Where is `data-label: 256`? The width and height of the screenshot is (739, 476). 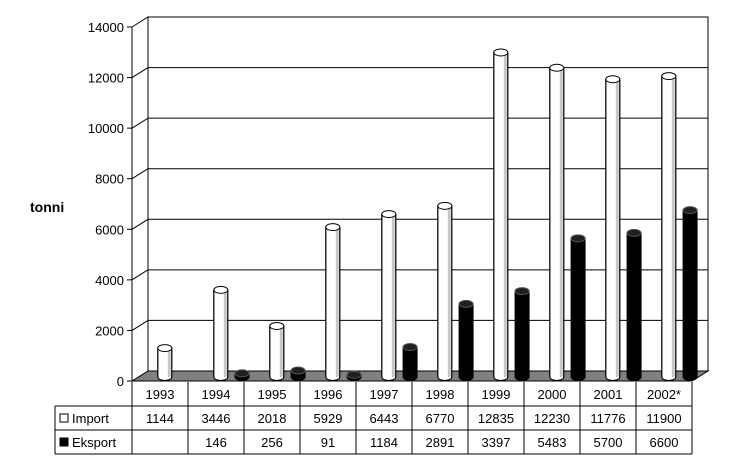 data-label: 256 is located at coordinates (272, 442).